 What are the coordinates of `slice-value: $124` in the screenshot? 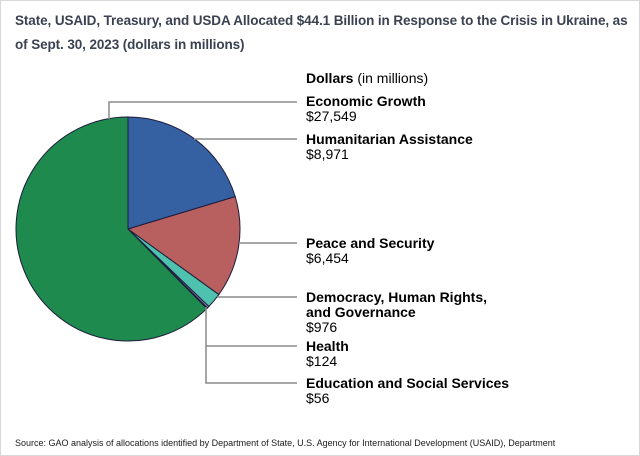 It's located at (322, 361).